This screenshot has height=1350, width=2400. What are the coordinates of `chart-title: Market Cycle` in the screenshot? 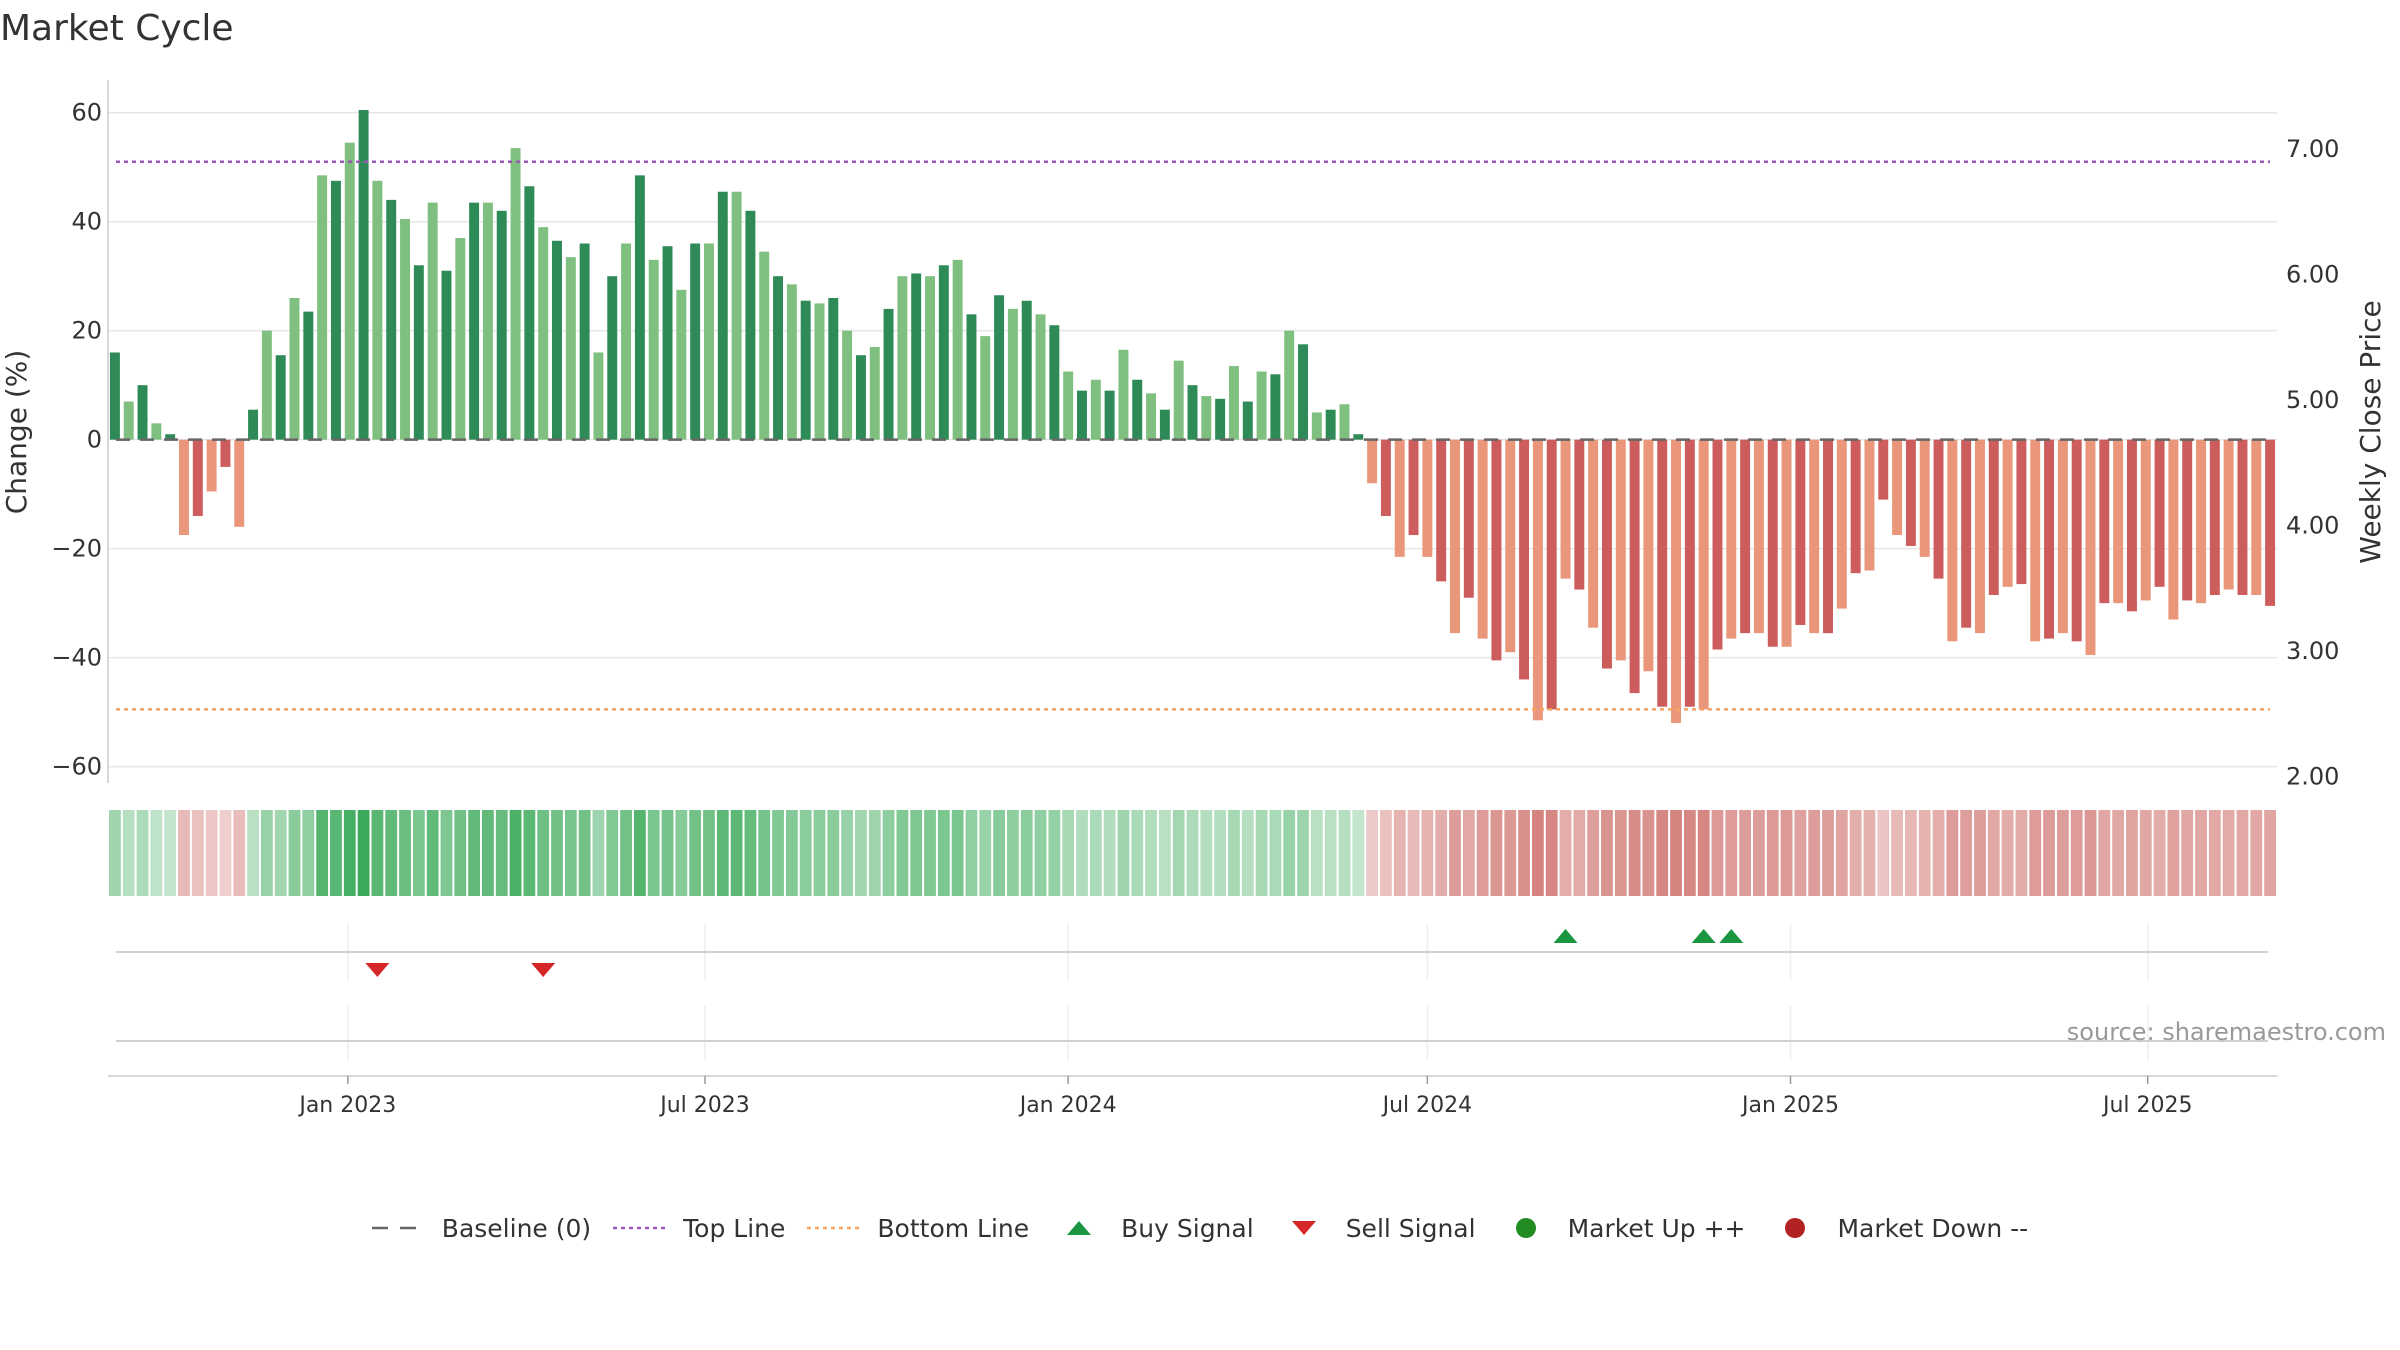 It's located at (117, 28).